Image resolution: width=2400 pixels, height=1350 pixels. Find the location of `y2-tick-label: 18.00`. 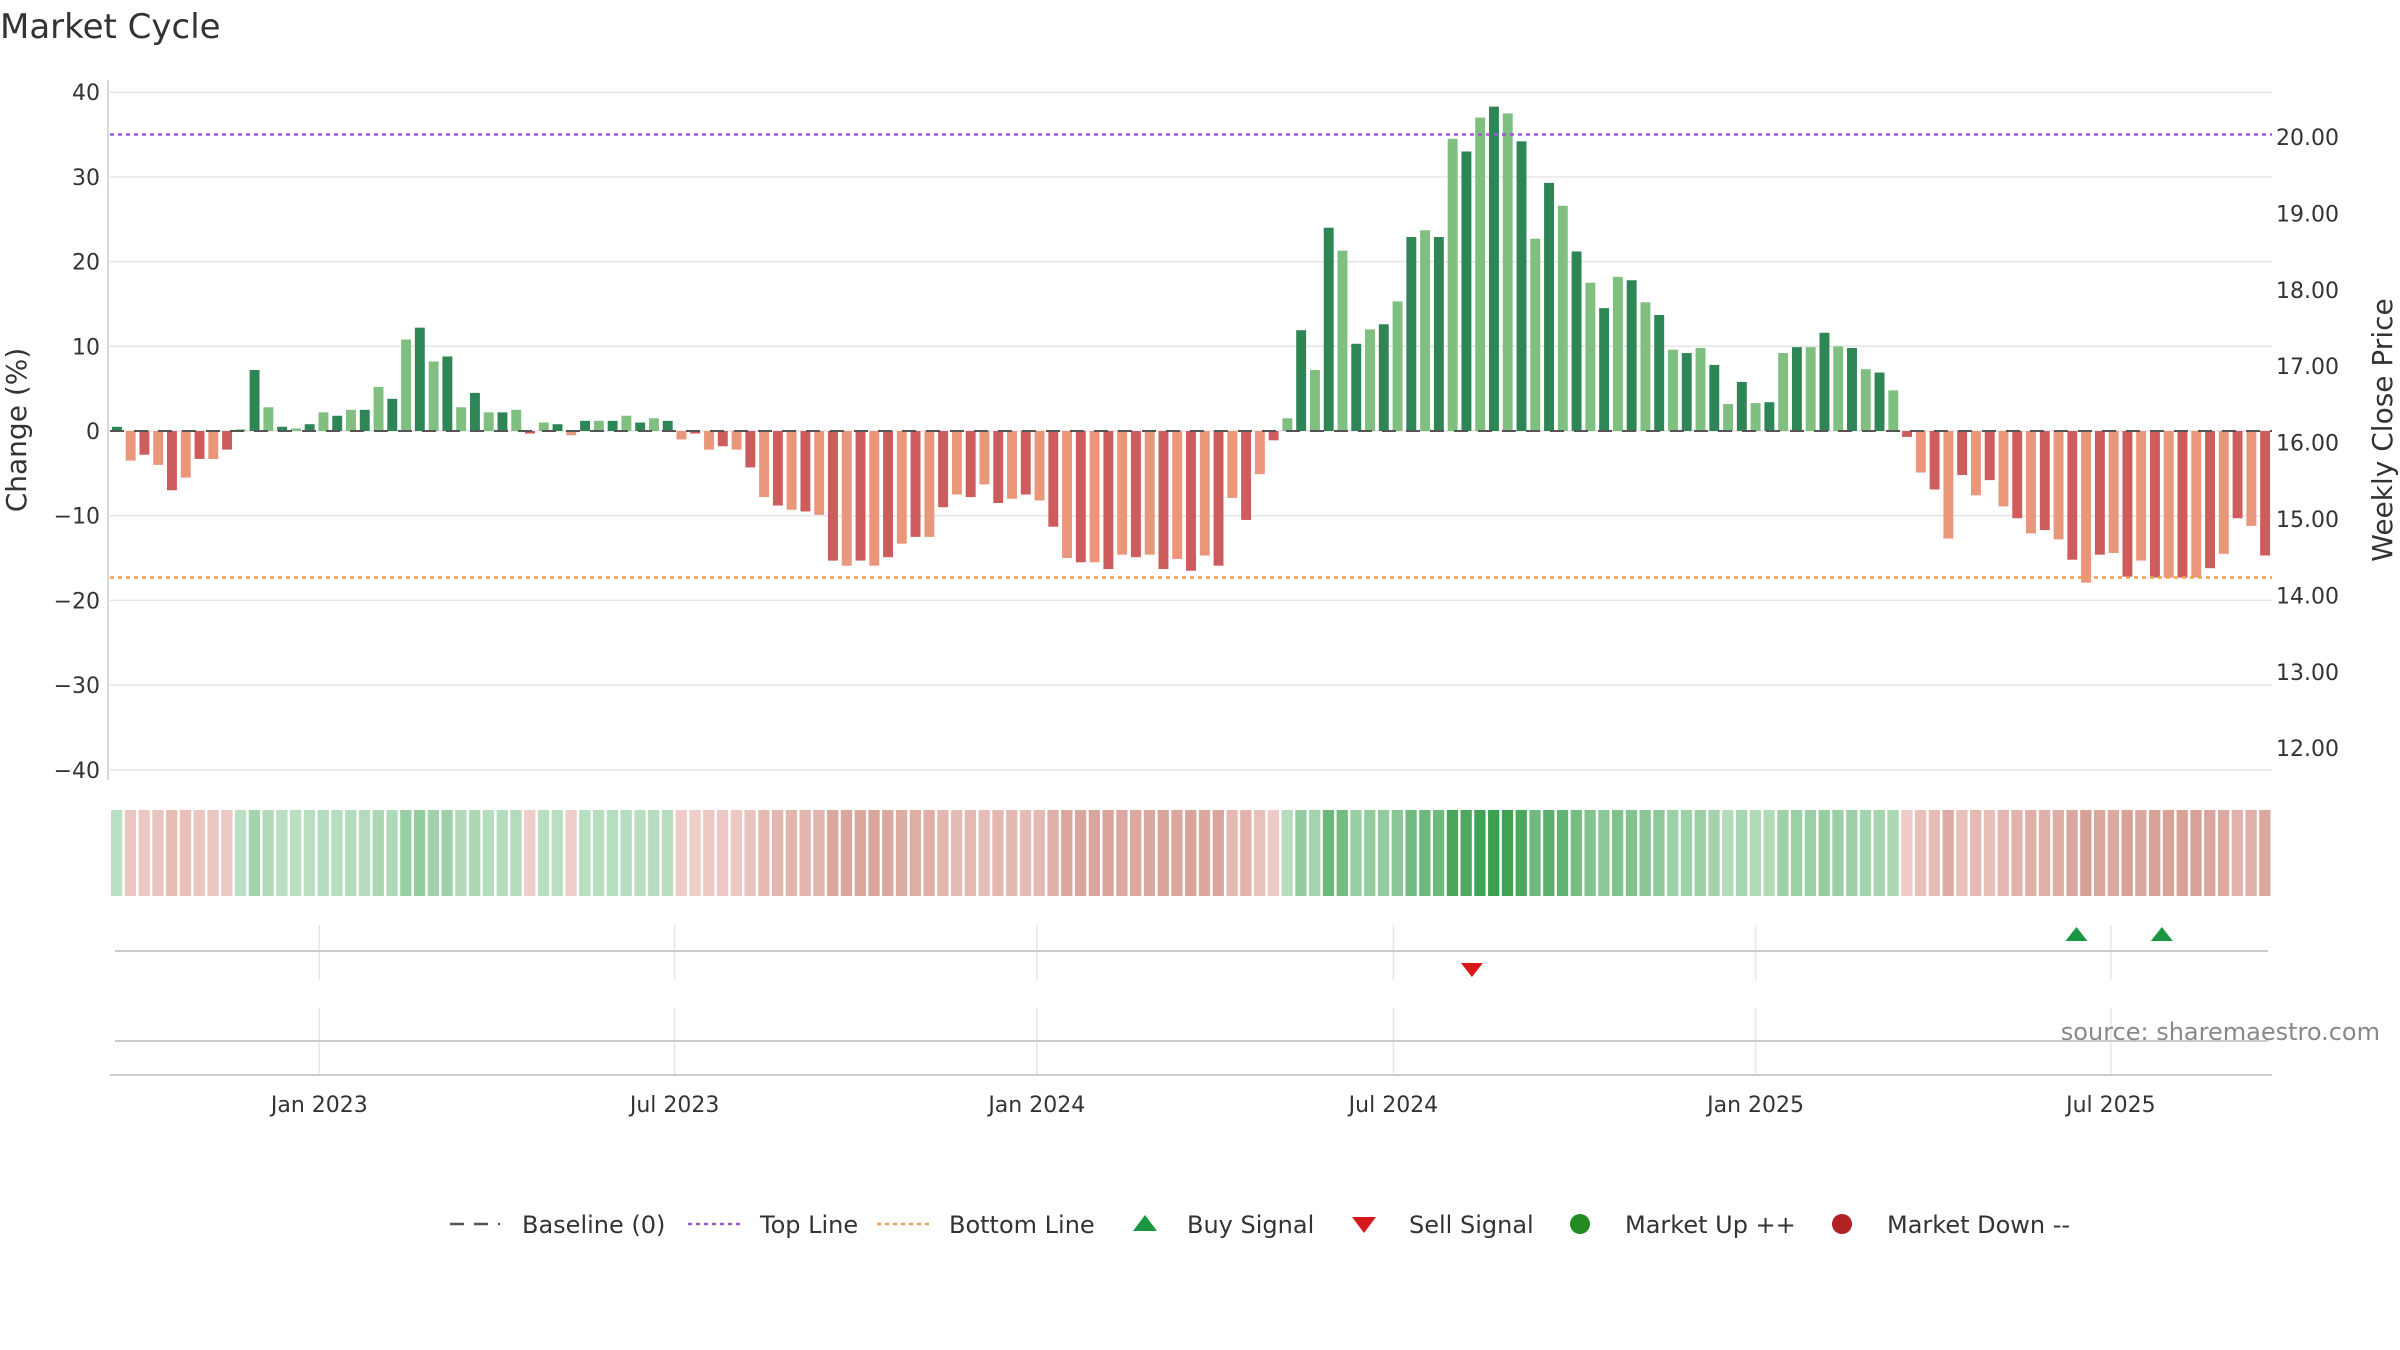

y2-tick-label: 18.00 is located at coordinates (2307, 291).